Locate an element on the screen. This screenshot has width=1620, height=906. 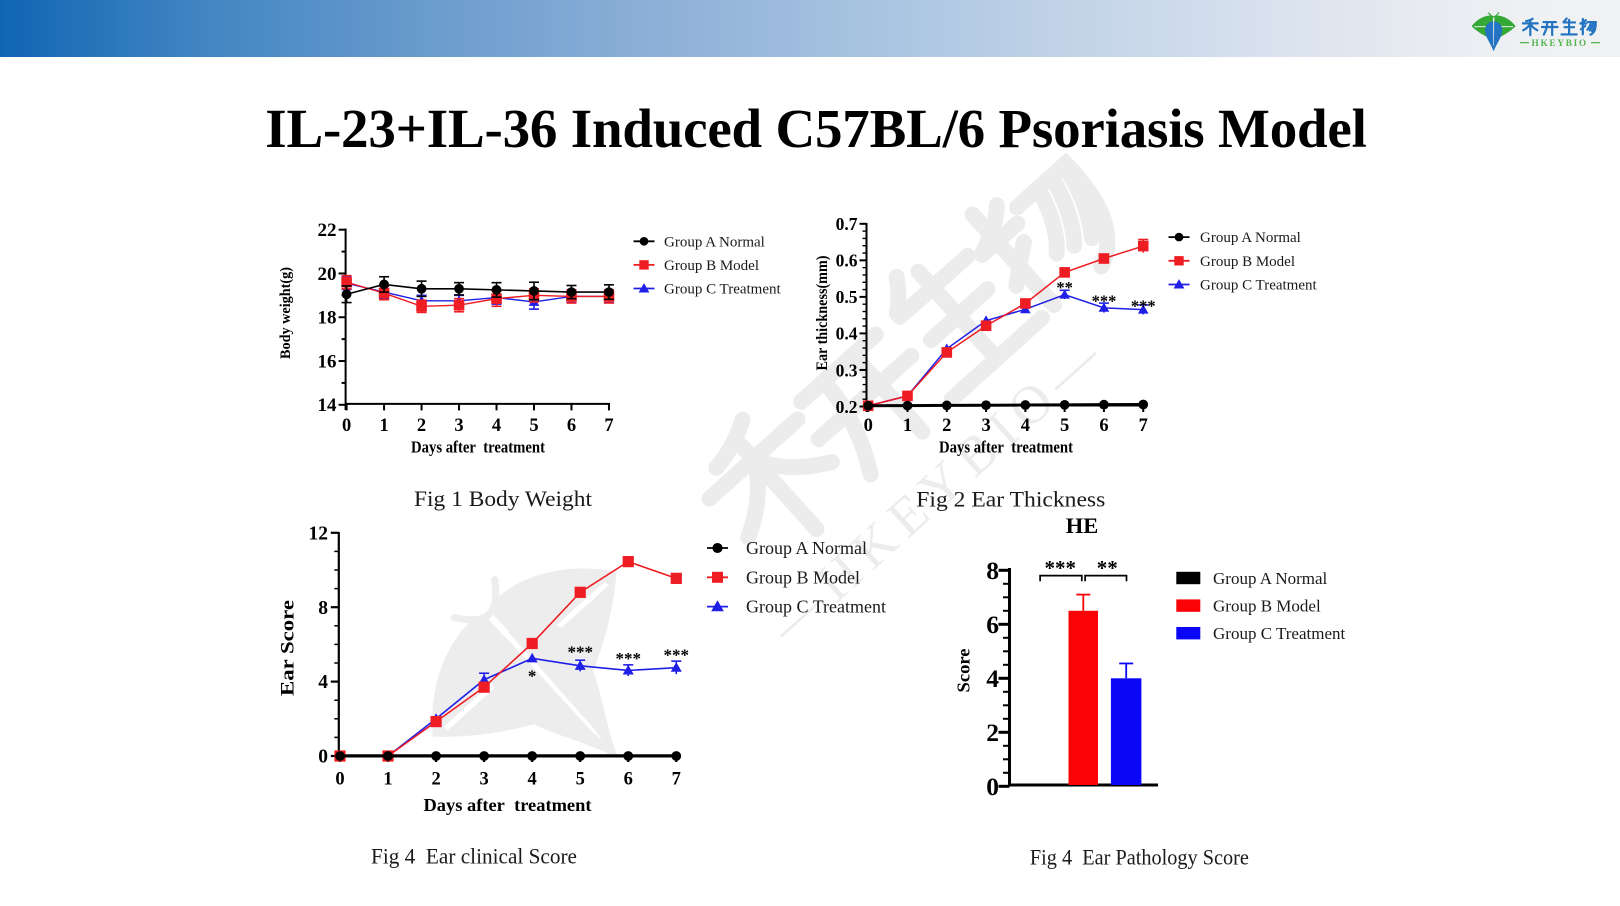
svg-text: 0.6 is located at coordinates (847, 261).